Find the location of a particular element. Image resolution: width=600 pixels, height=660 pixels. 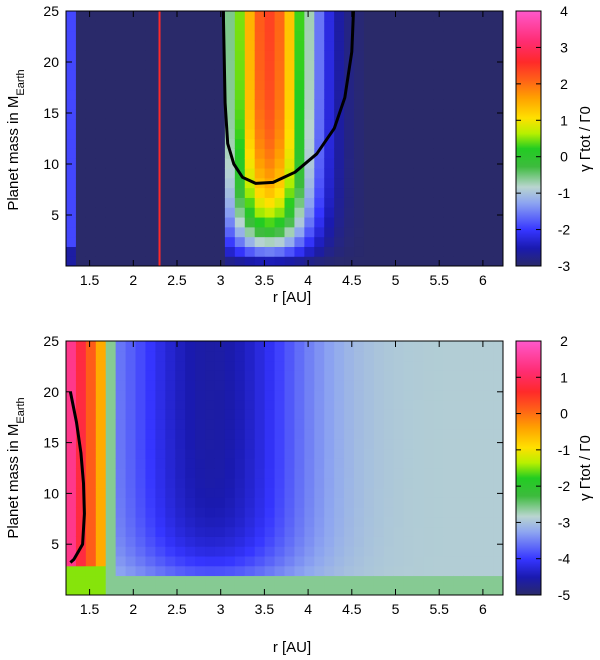

top-overlays is located at coordinates (256, 138).